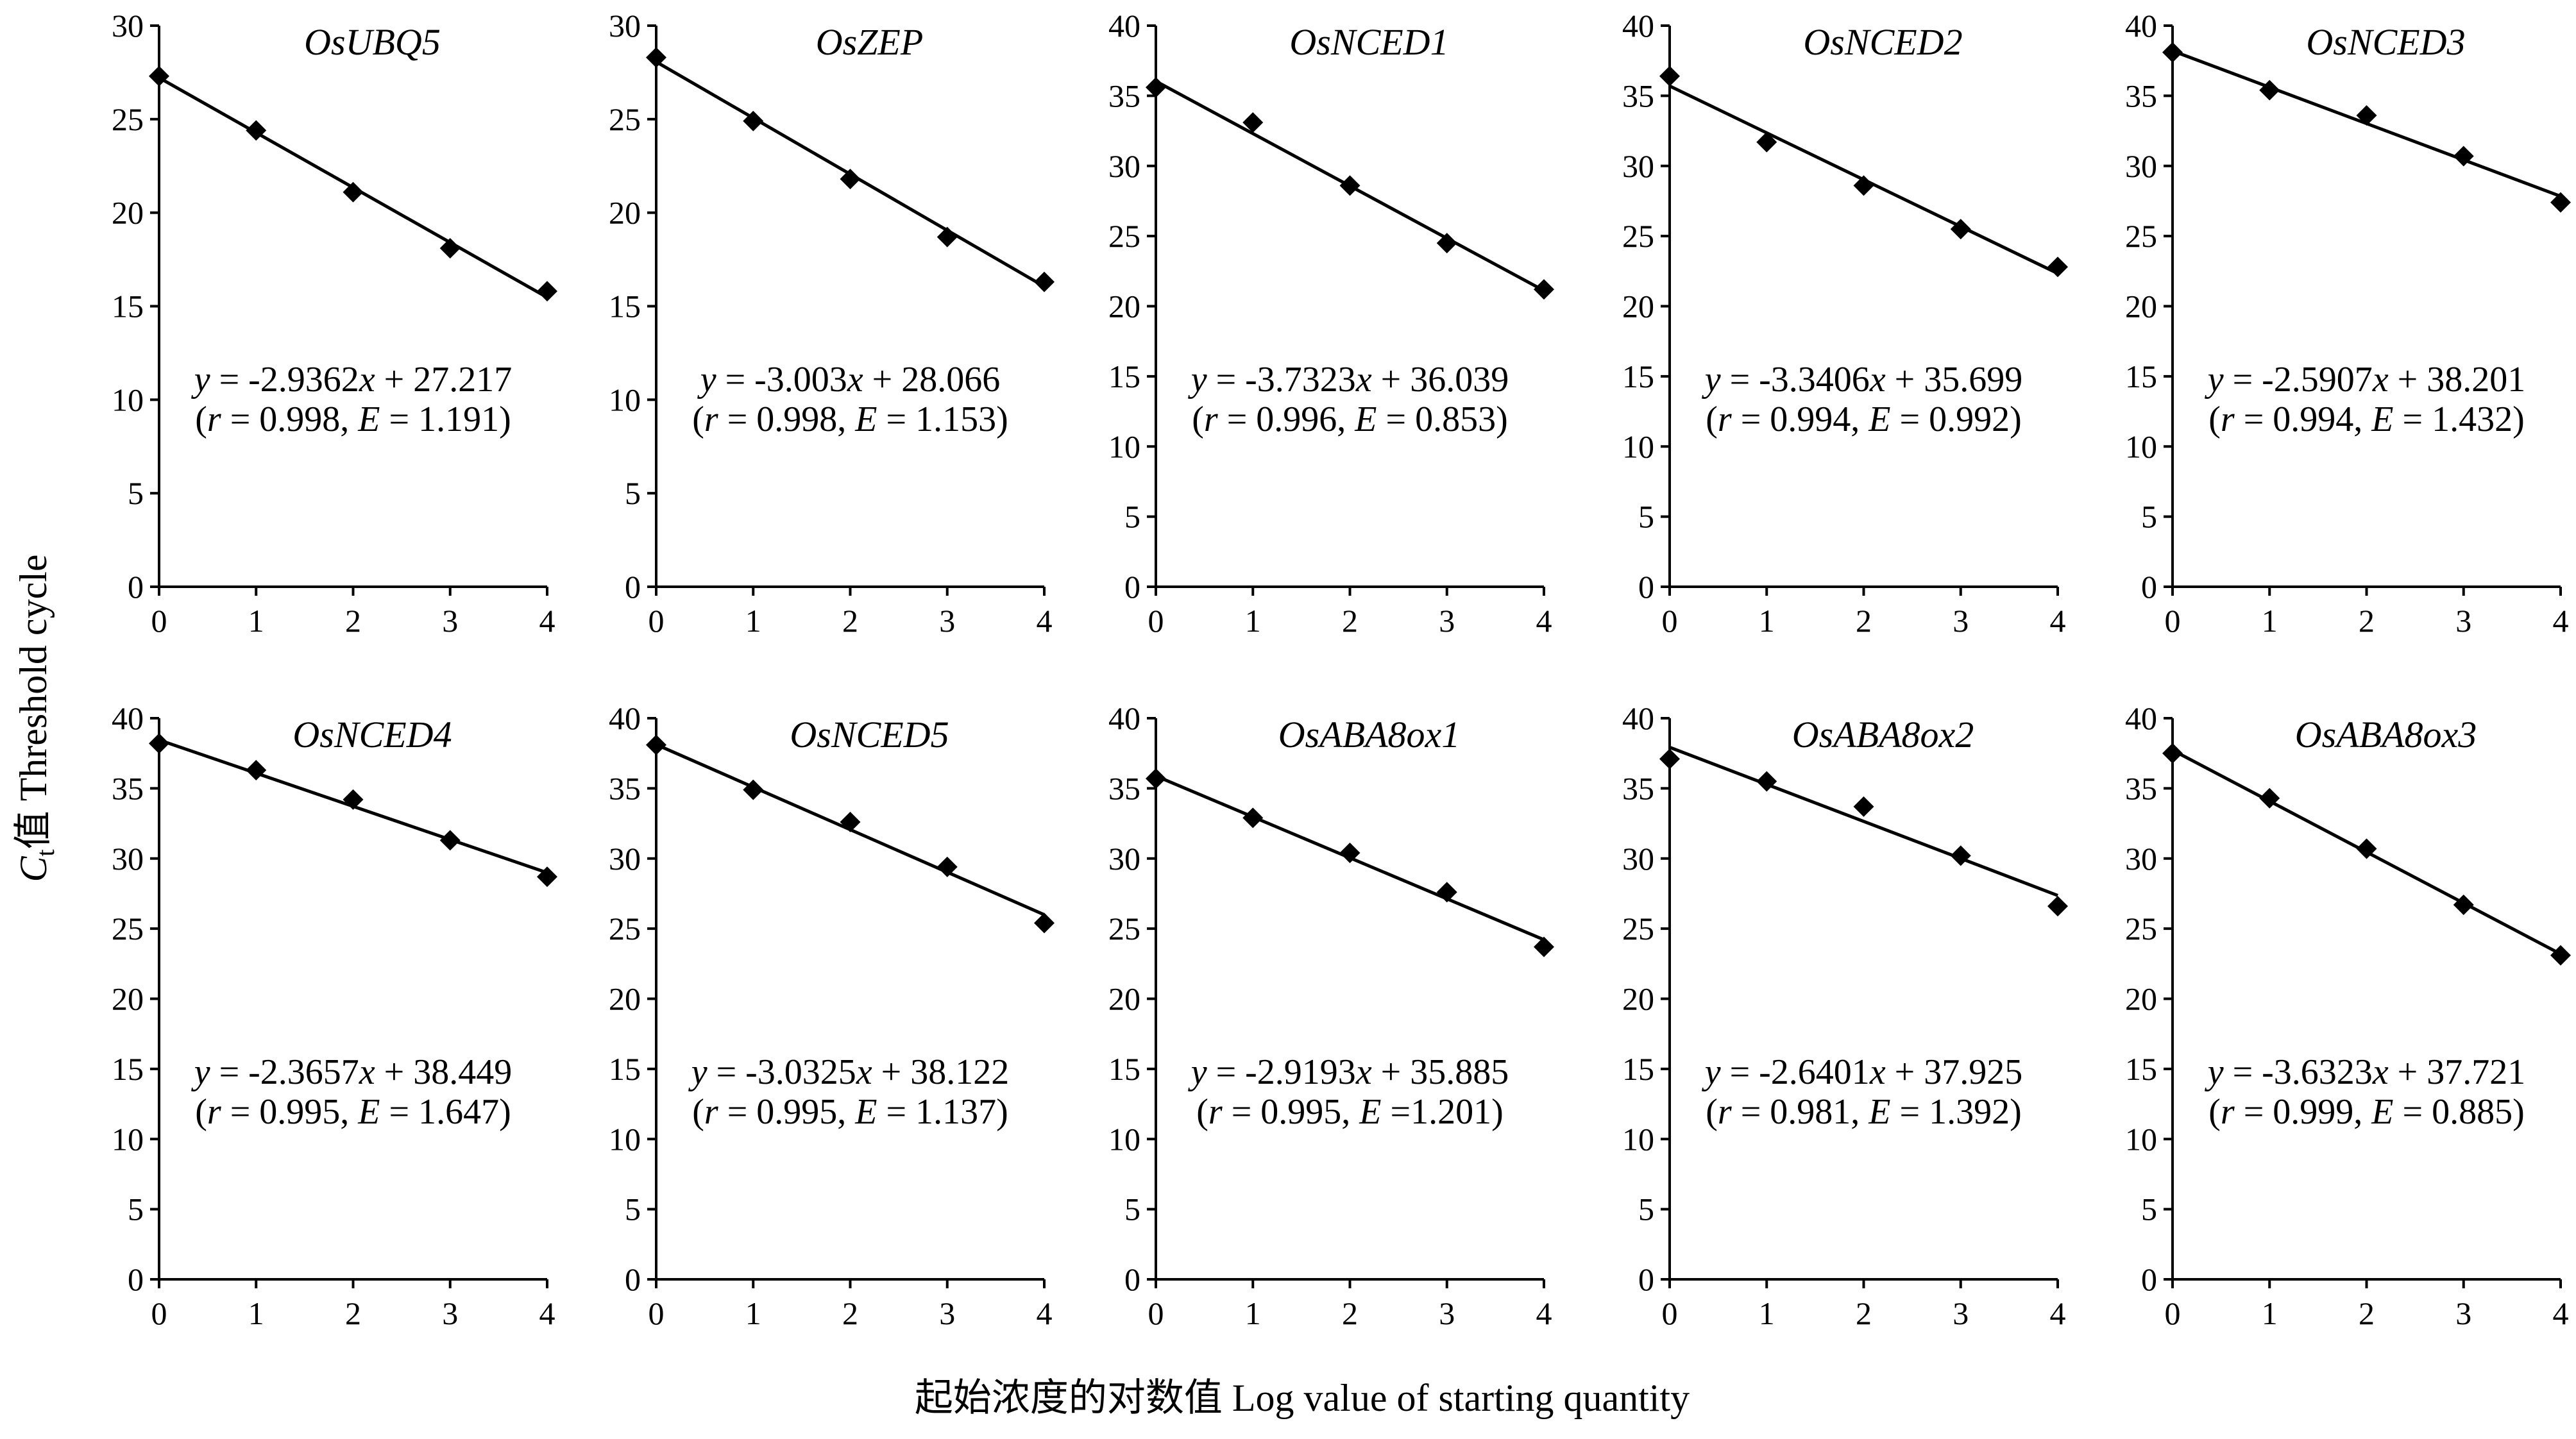  Describe the element at coordinates (2366, 419) in the screenshot. I see `fit-statistics: (r = 0.994, E = 1.432)` at that location.